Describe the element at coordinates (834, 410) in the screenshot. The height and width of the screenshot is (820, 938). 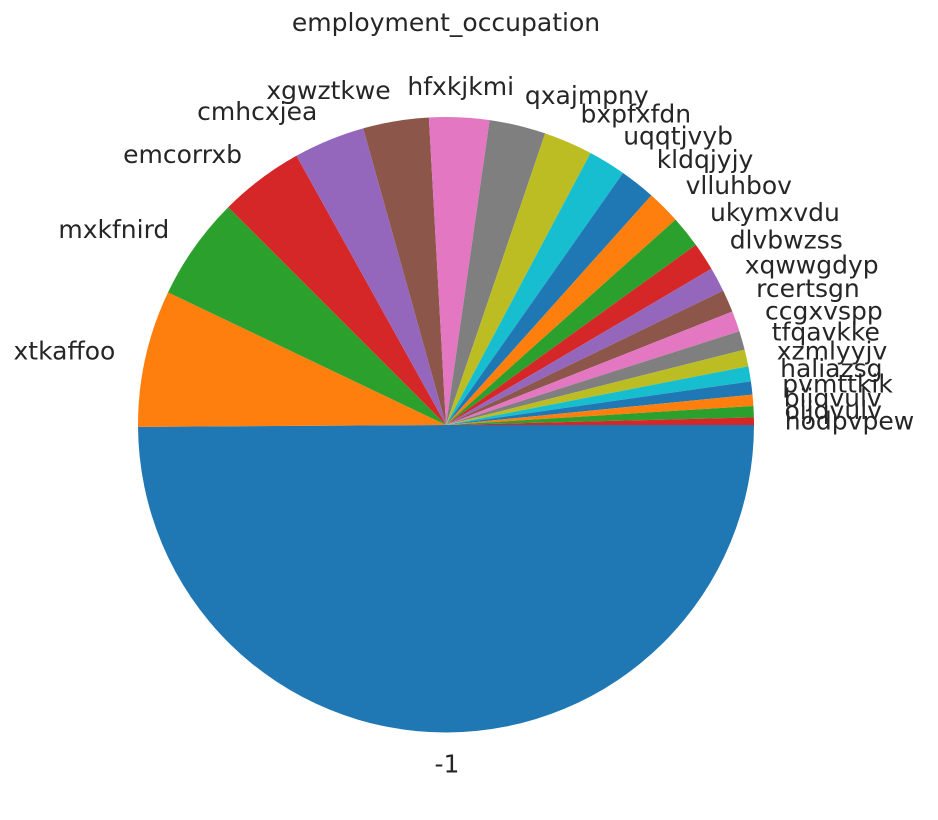
I see `pie-label-oijqvulv: oijqvulv` at that location.